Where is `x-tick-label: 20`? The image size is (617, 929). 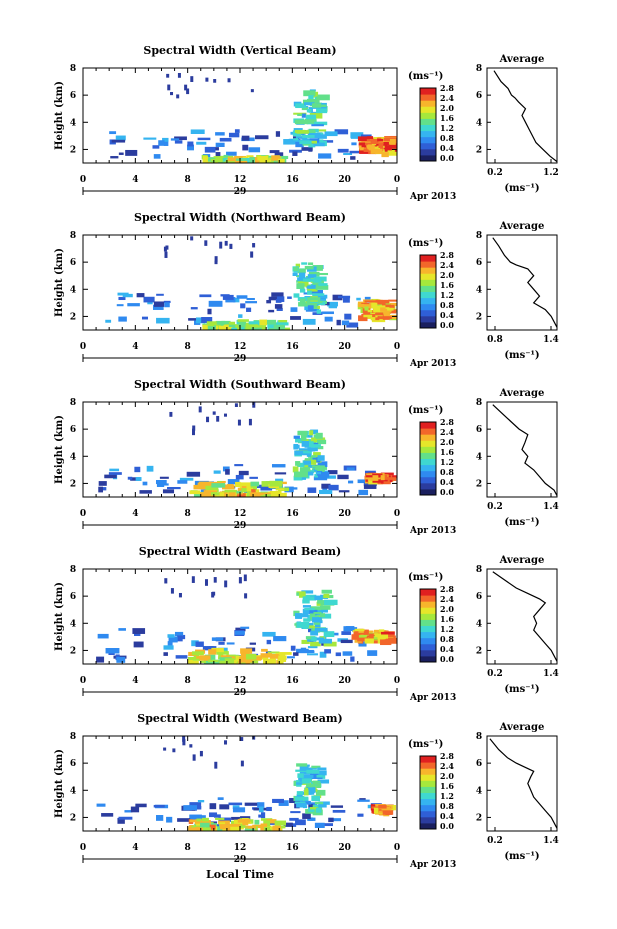
x-tick-label: 20 is located at coordinates (344, 514).